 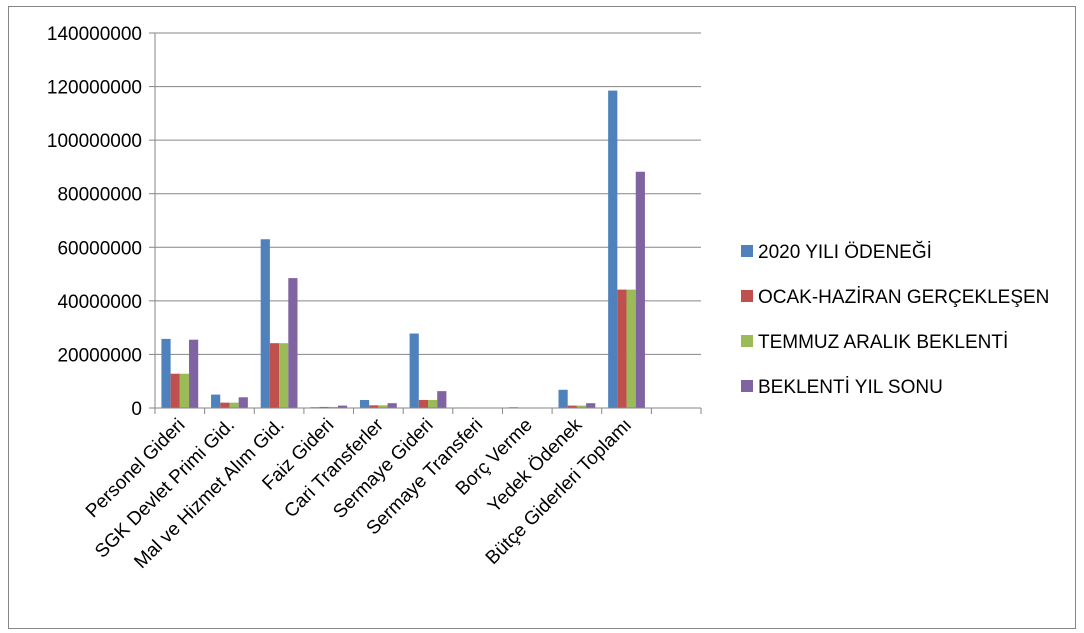 What do you see at coordinates (136, 409) in the screenshot?
I see `y-tick-label: 0` at bounding box center [136, 409].